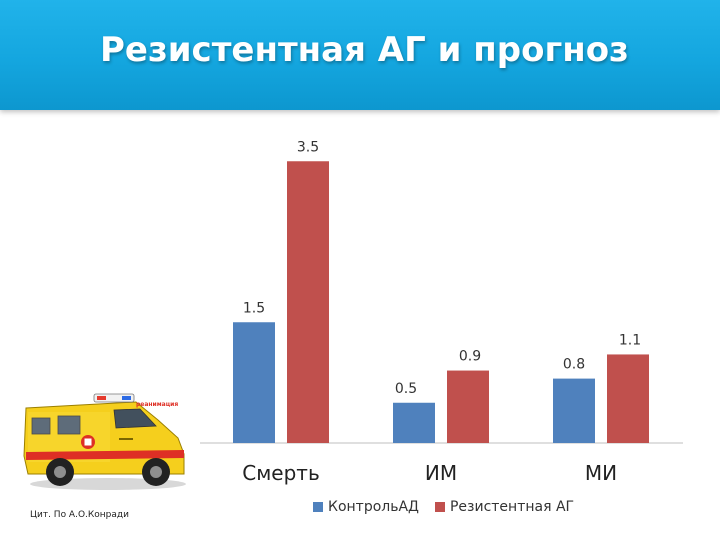 The height and width of the screenshot is (540, 720). What do you see at coordinates (441, 473) in the screenshot?
I see `category-label-1: ИМ` at bounding box center [441, 473].